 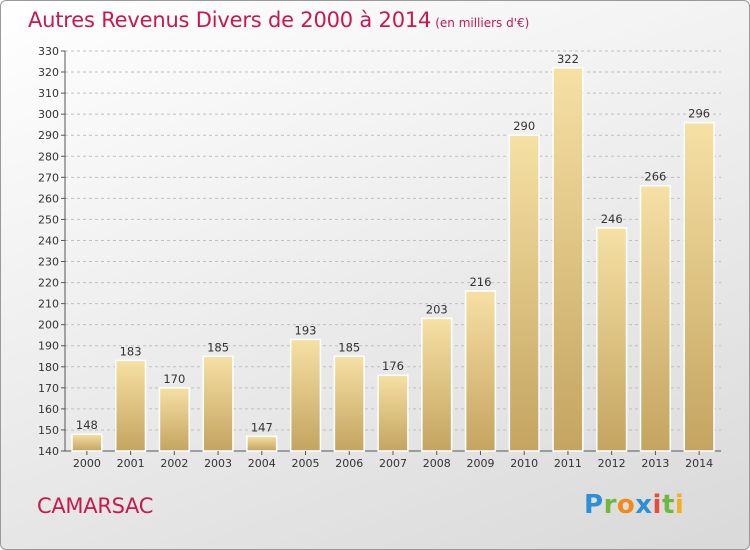 I want to click on x-tick-label: 2013, so click(x=655, y=463).